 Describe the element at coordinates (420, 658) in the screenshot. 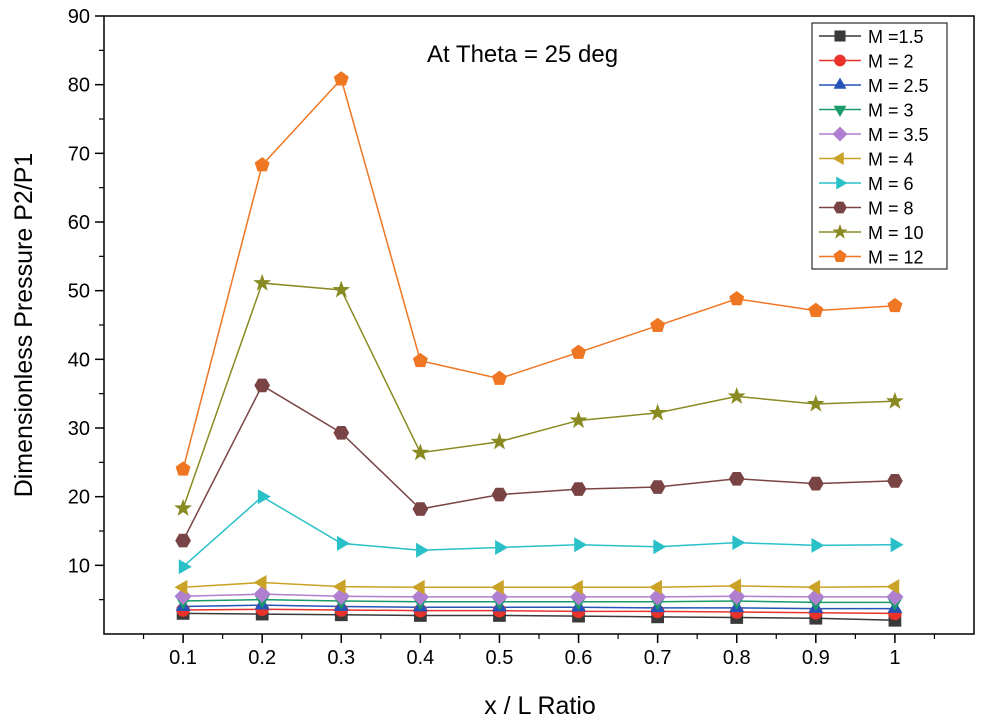

I see `x-tick-label: 0.4` at that location.